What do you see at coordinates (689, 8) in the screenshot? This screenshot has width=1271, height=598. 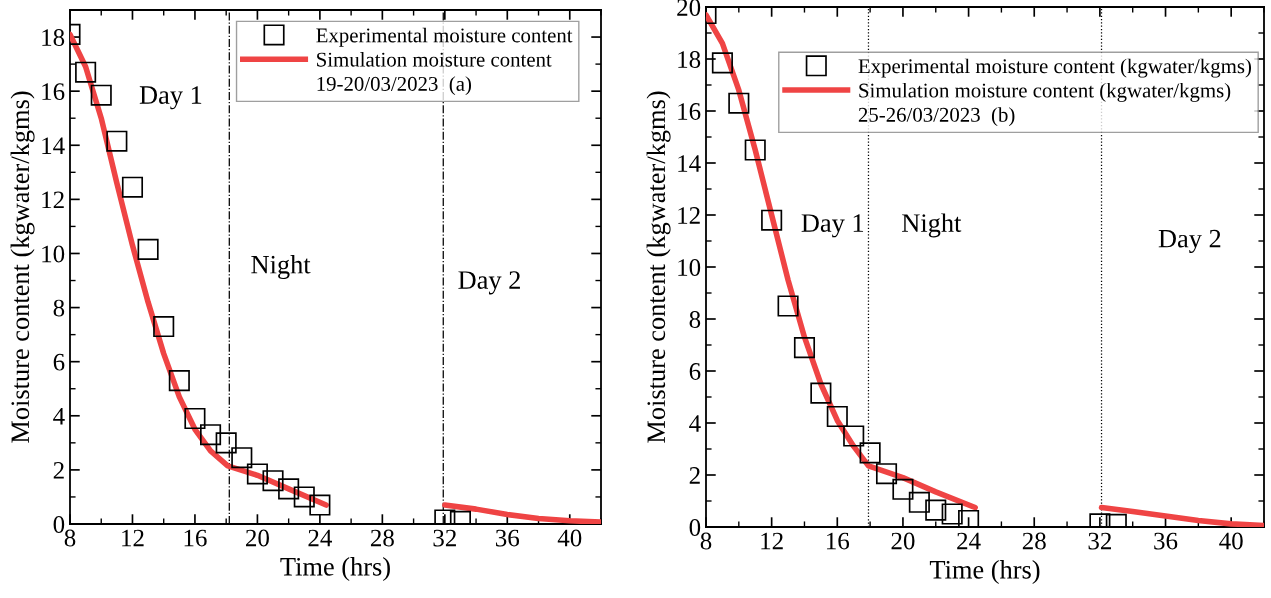 I see `y-tick-label: 20` at bounding box center [689, 8].